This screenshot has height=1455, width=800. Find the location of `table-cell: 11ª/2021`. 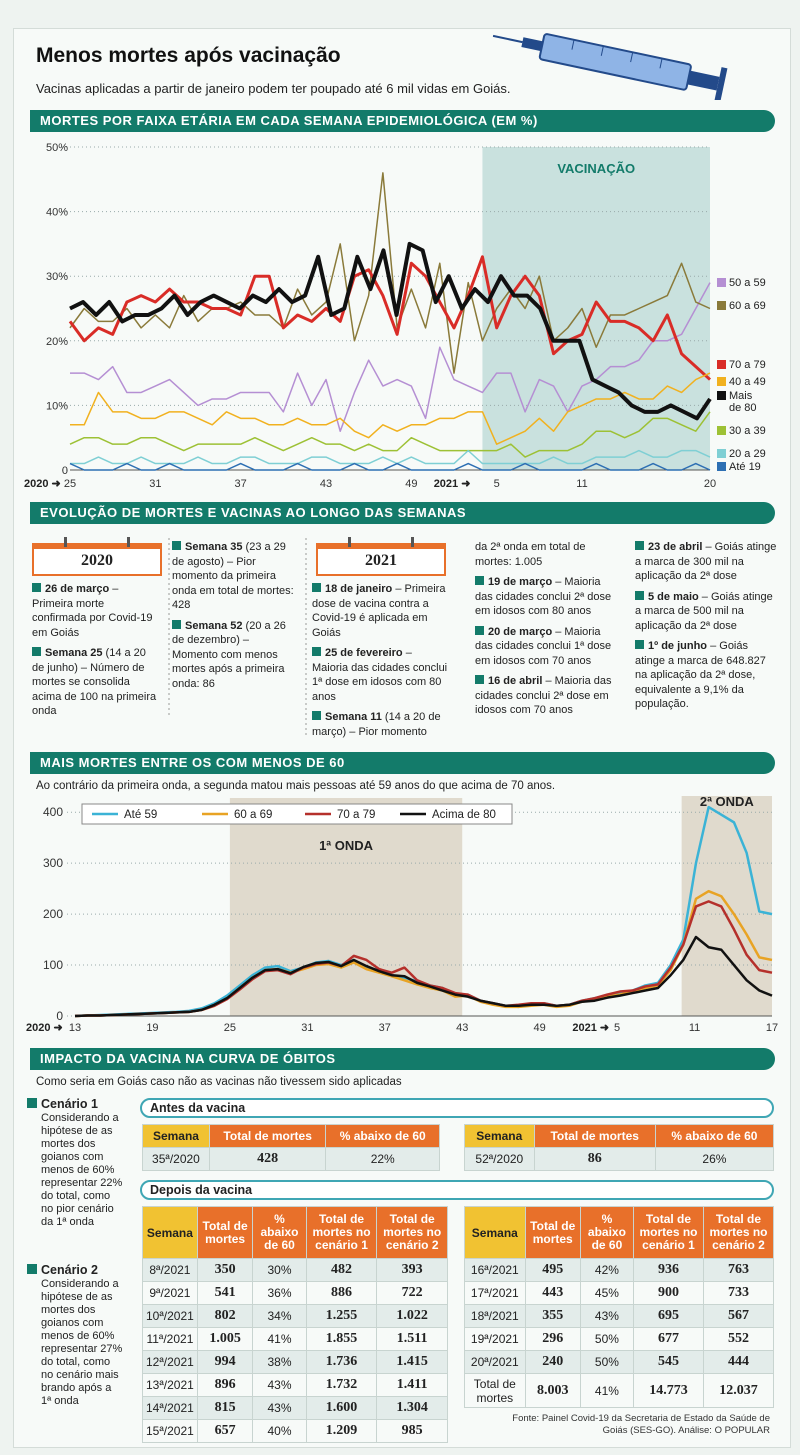

table-cell: 11ª/2021 is located at coordinates (170, 1339).